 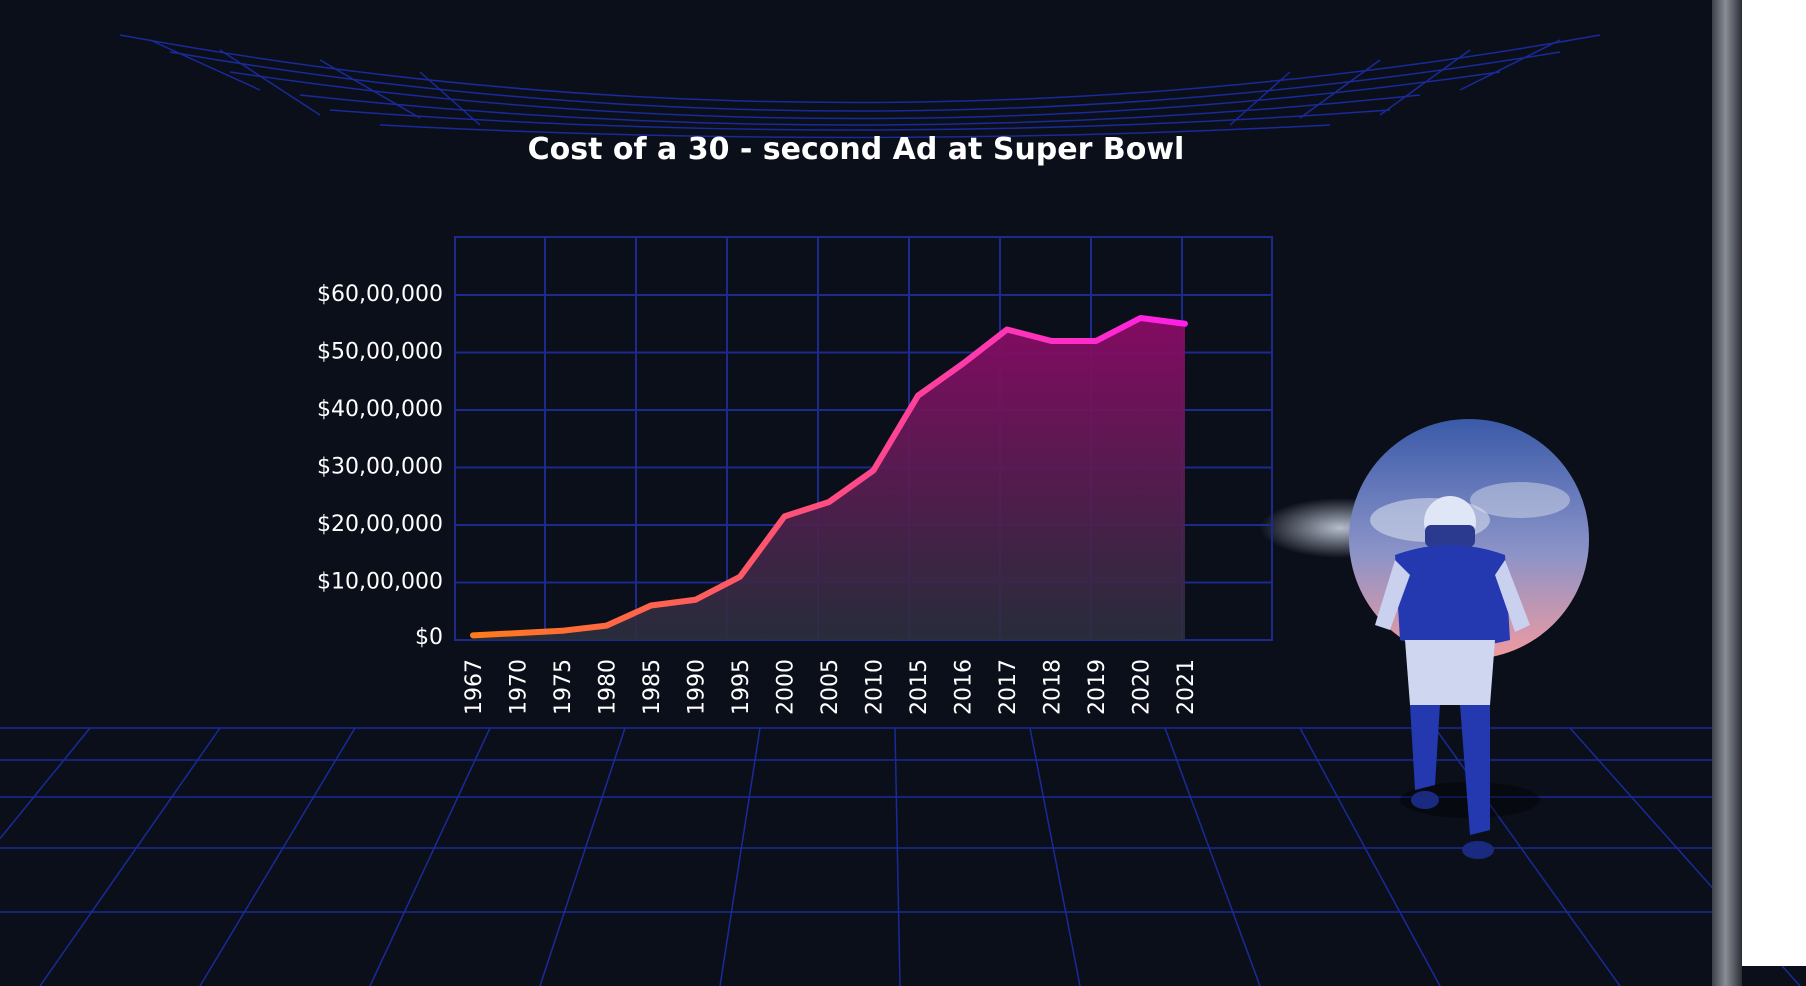 I want to click on chart-area-fill, so click(x=829, y=479).